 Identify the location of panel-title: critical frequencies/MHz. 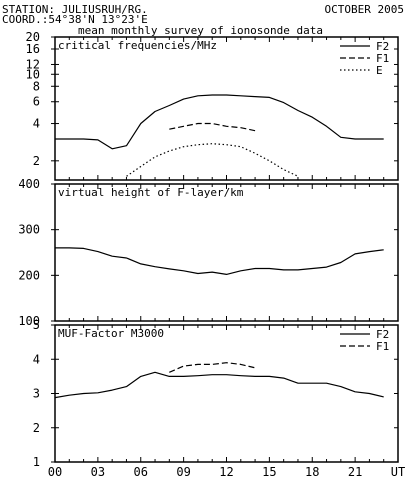
(137, 45).